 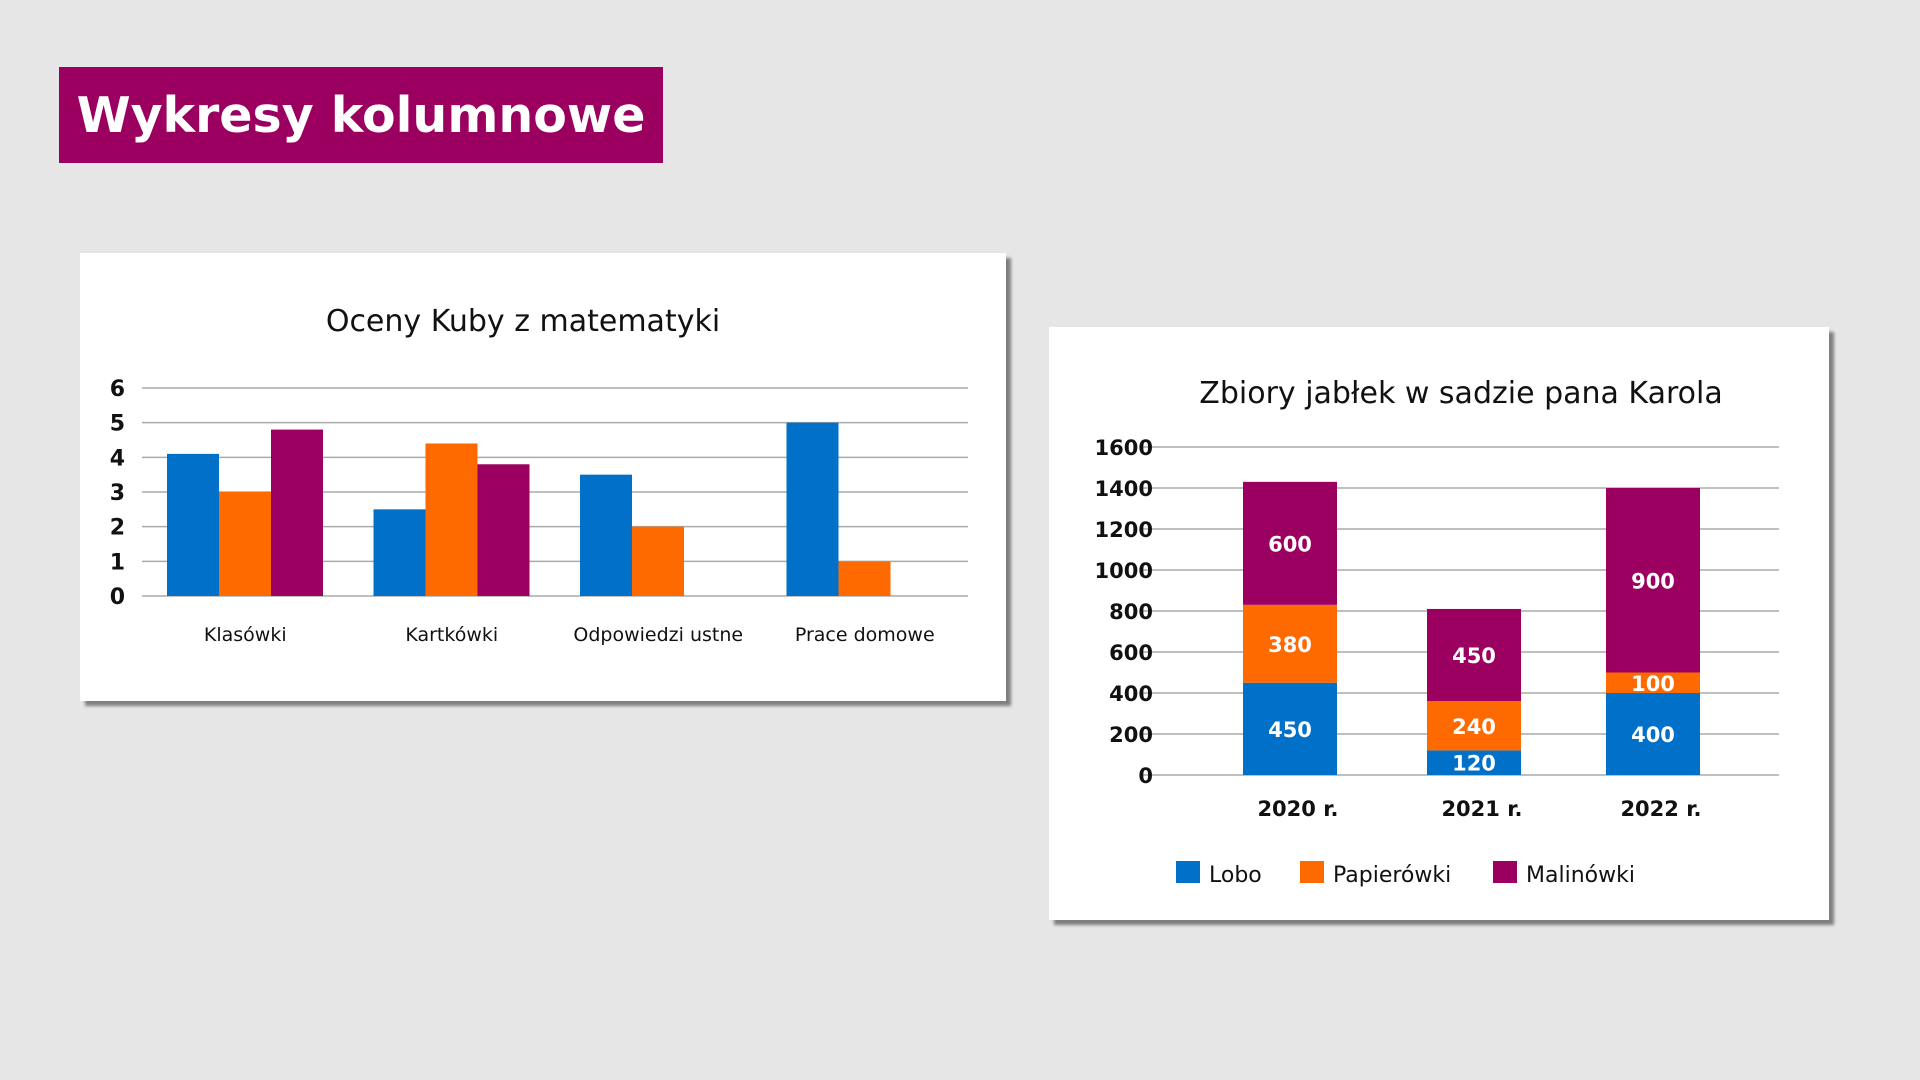 I want to click on data-label: 100, so click(x=1653, y=684).